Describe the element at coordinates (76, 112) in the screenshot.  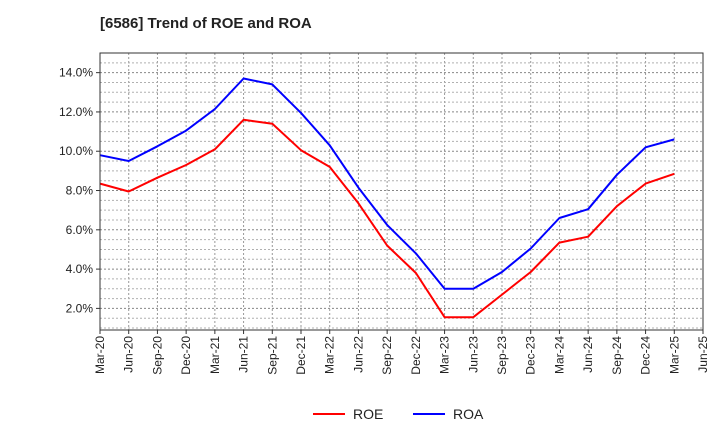
I see `y-tick-label: 12.0%` at that location.